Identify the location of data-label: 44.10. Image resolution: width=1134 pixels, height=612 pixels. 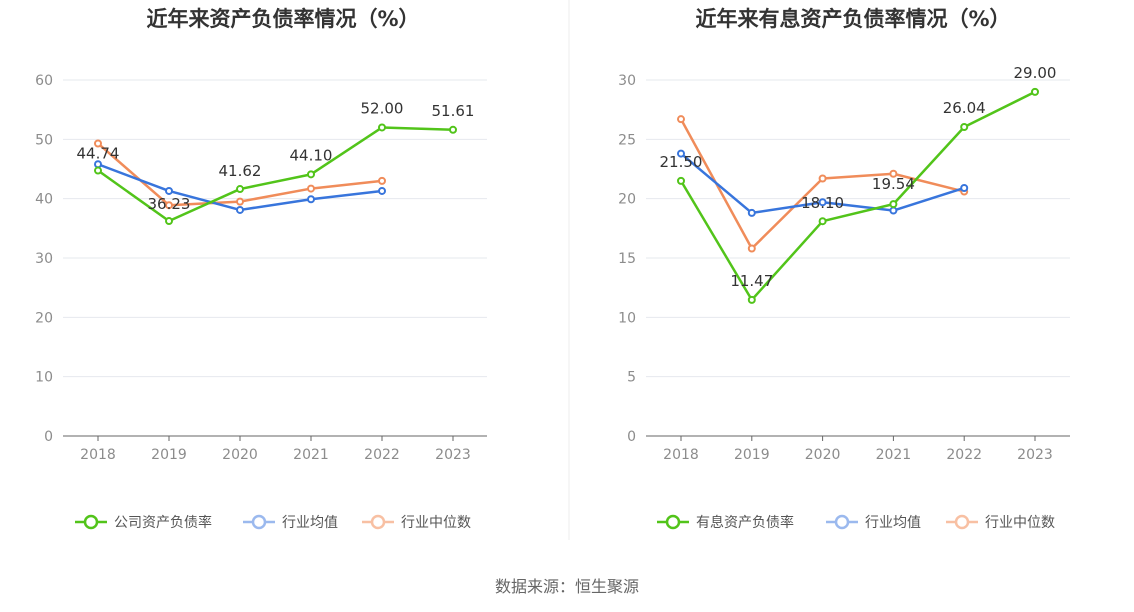
(311, 155).